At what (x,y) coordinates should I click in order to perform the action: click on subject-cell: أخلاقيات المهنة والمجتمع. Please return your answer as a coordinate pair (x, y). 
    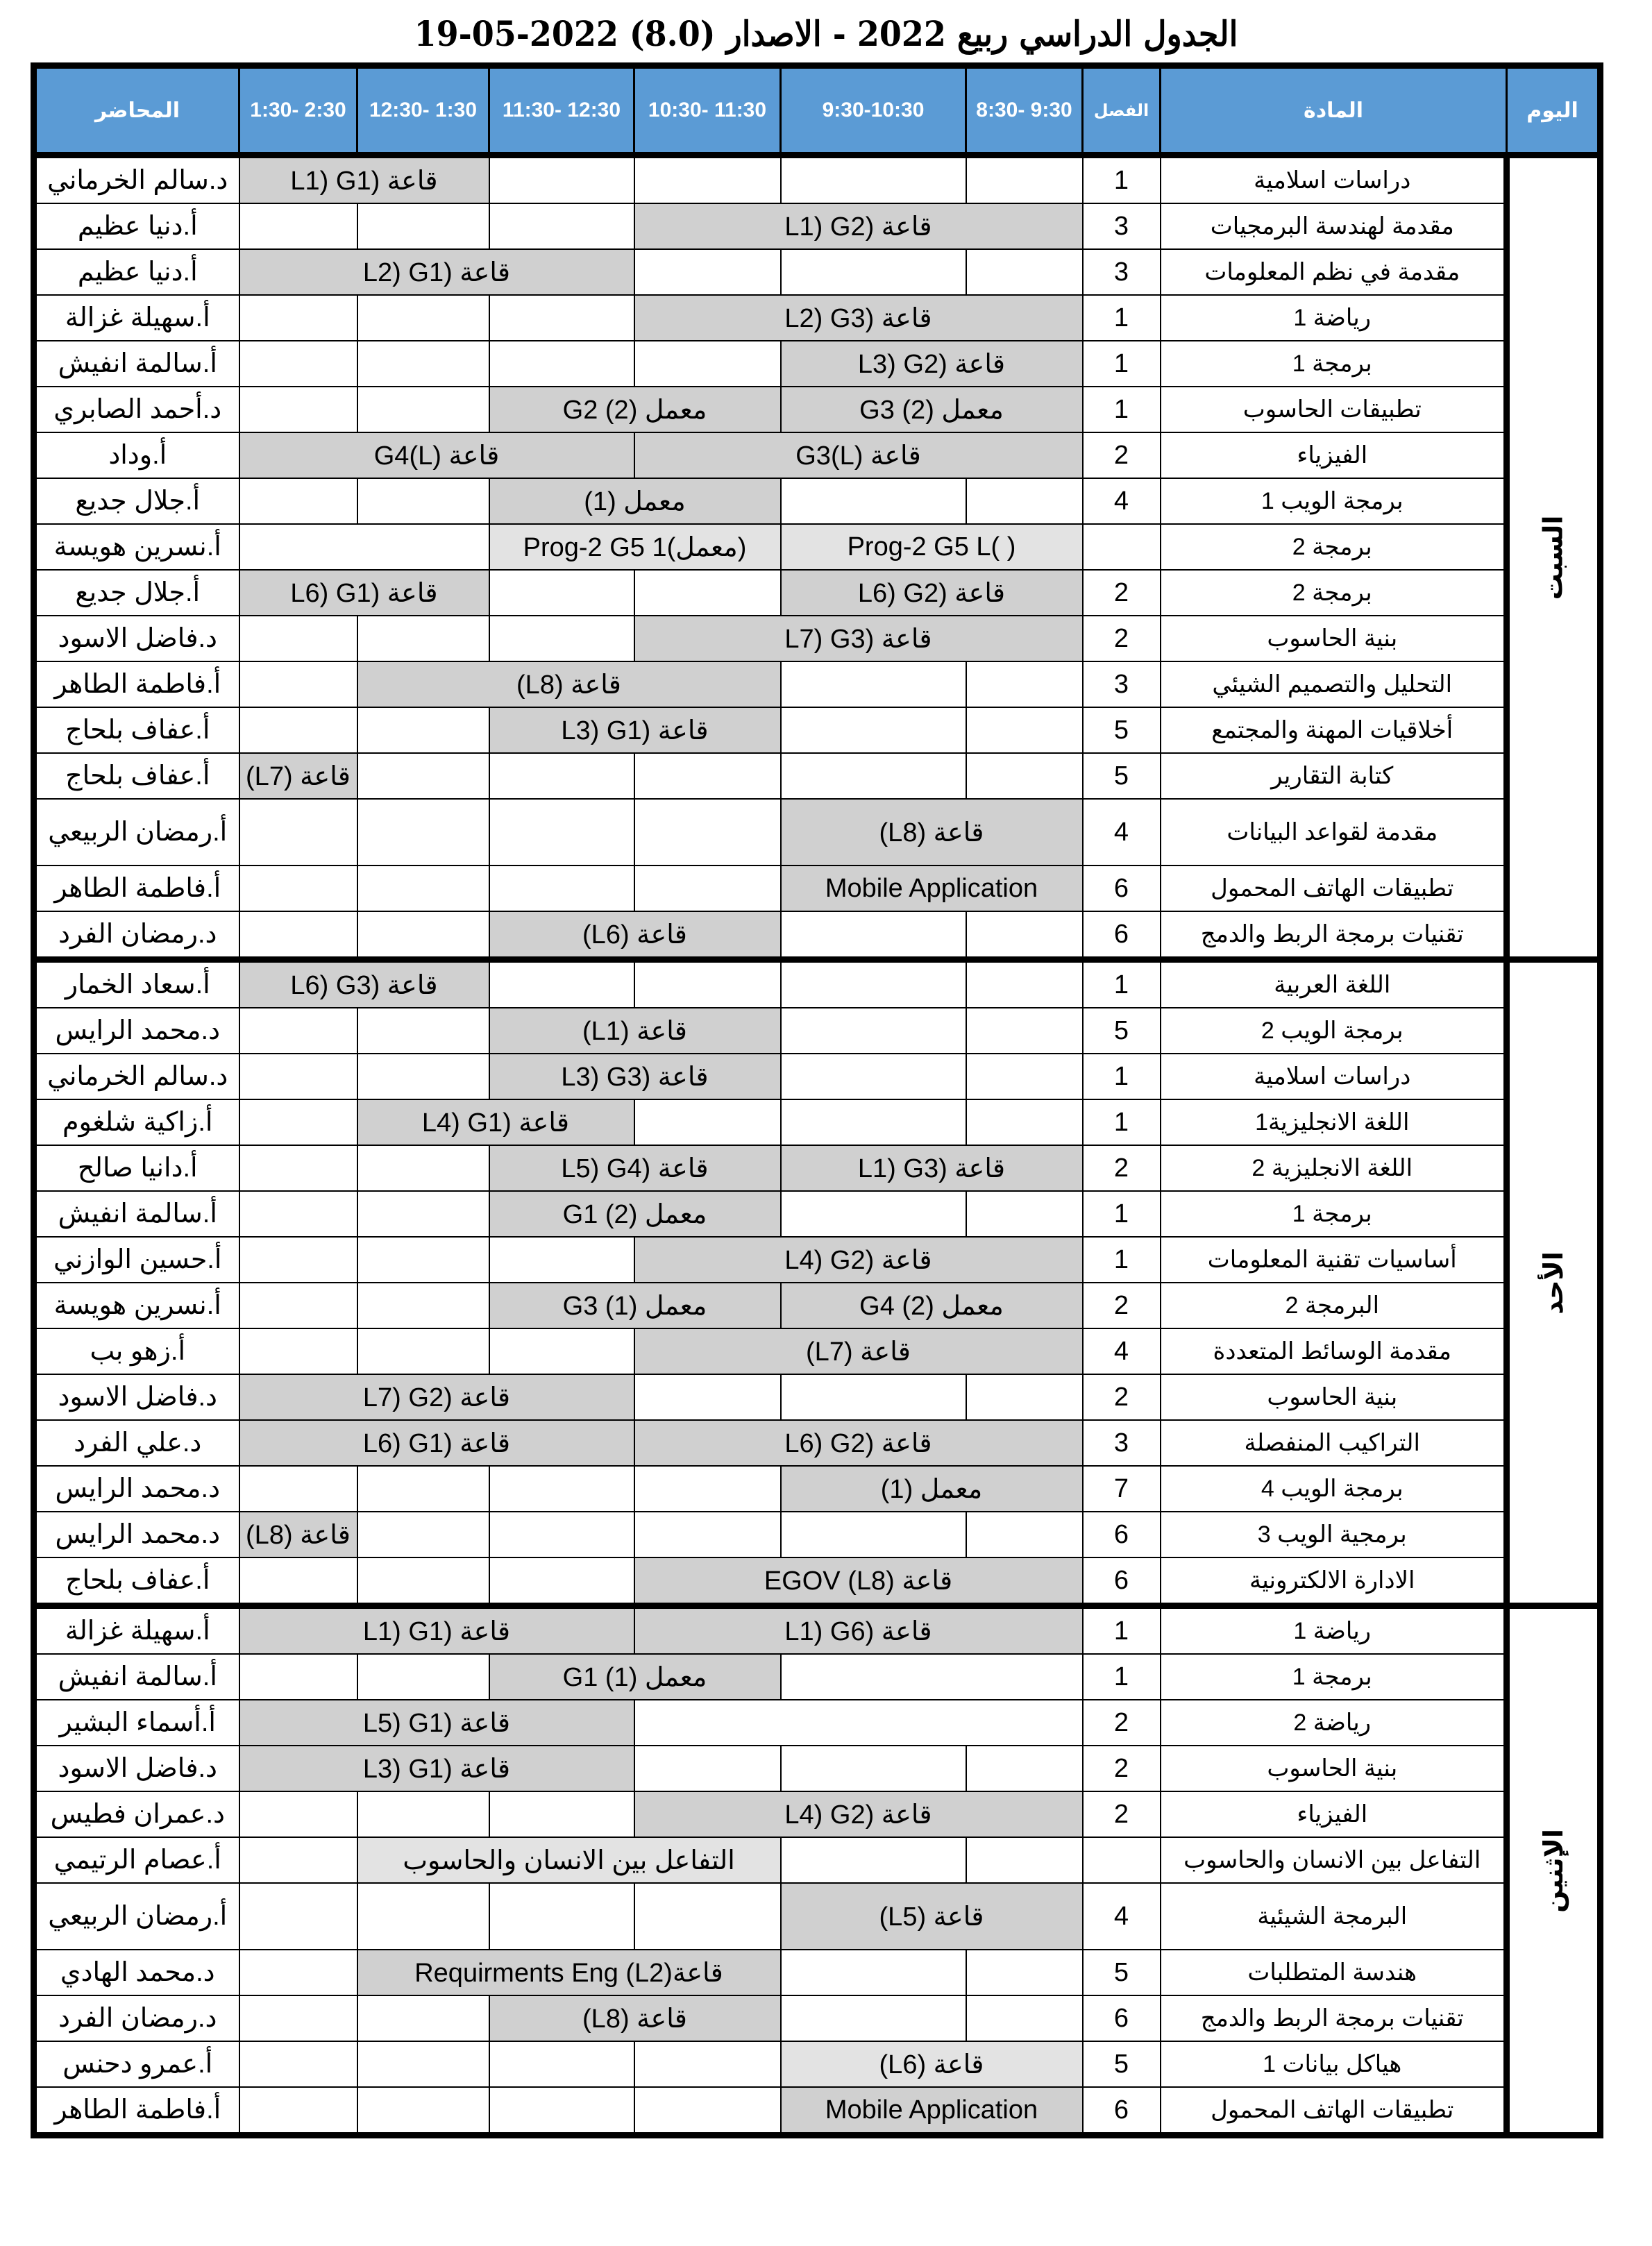
    Looking at the image, I should click on (1333, 730).